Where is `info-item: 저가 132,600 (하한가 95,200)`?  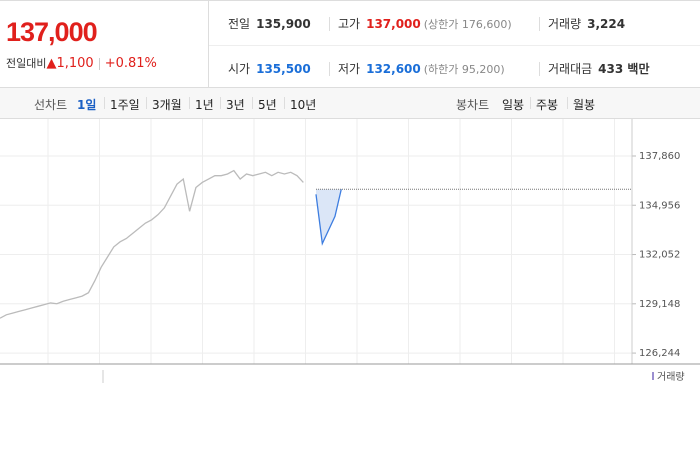 info-item: 저가 132,600 (하한가 95,200) is located at coordinates (421, 68).